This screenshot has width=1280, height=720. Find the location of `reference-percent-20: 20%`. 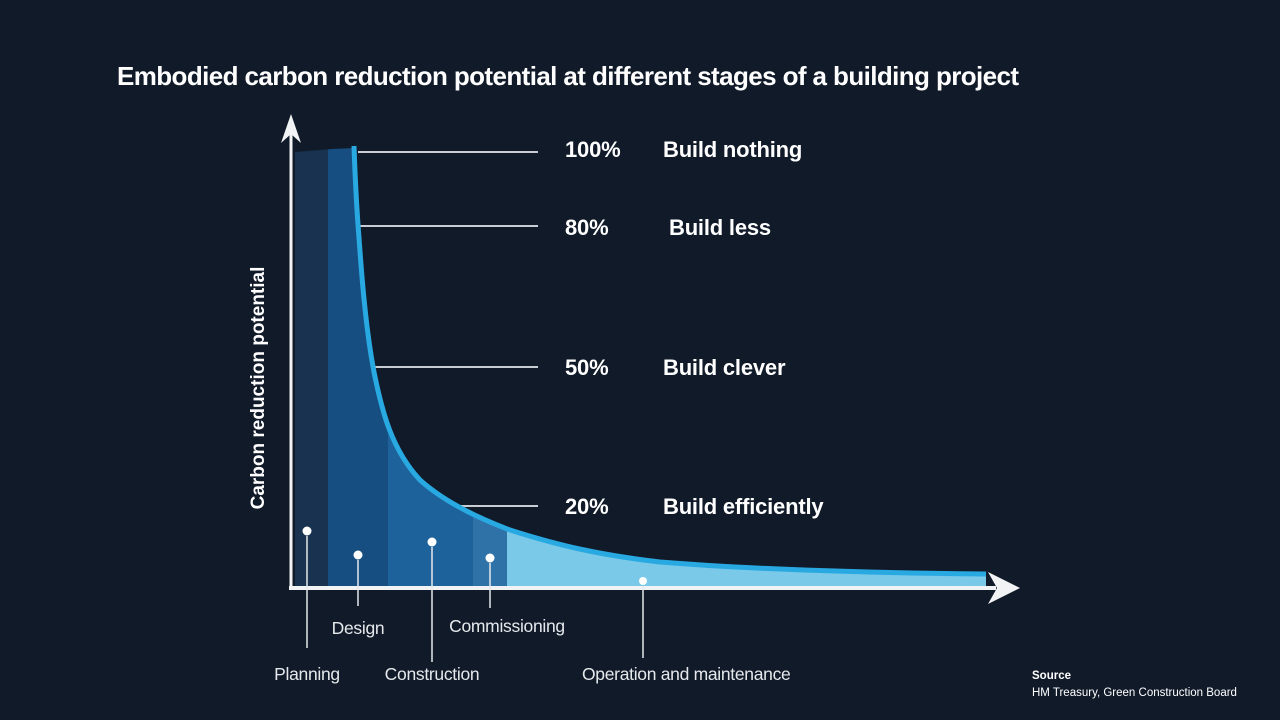

reference-percent-20: 20% is located at coordinates (587, 506).